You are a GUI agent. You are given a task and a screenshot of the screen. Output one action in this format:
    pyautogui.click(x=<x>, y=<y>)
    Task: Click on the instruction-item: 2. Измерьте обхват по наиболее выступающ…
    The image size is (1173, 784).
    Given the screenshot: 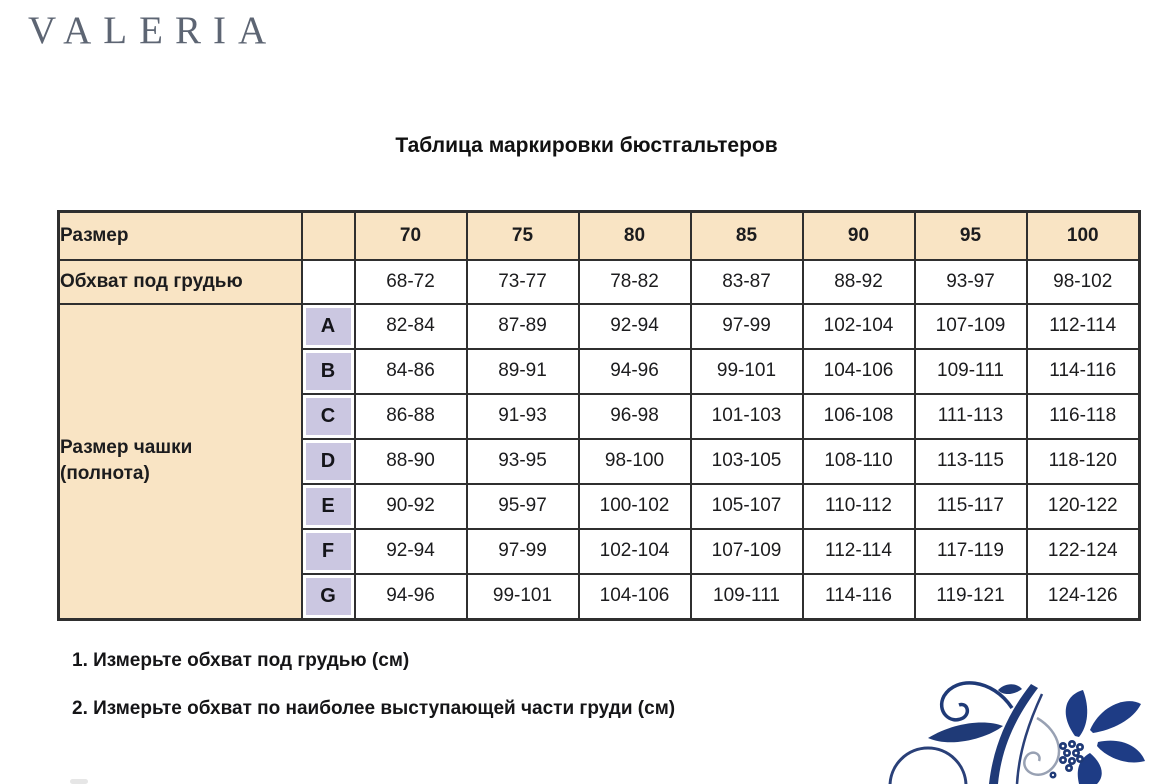 What is the action you would take?
    pyautogui.click(x=374, y=708)
    